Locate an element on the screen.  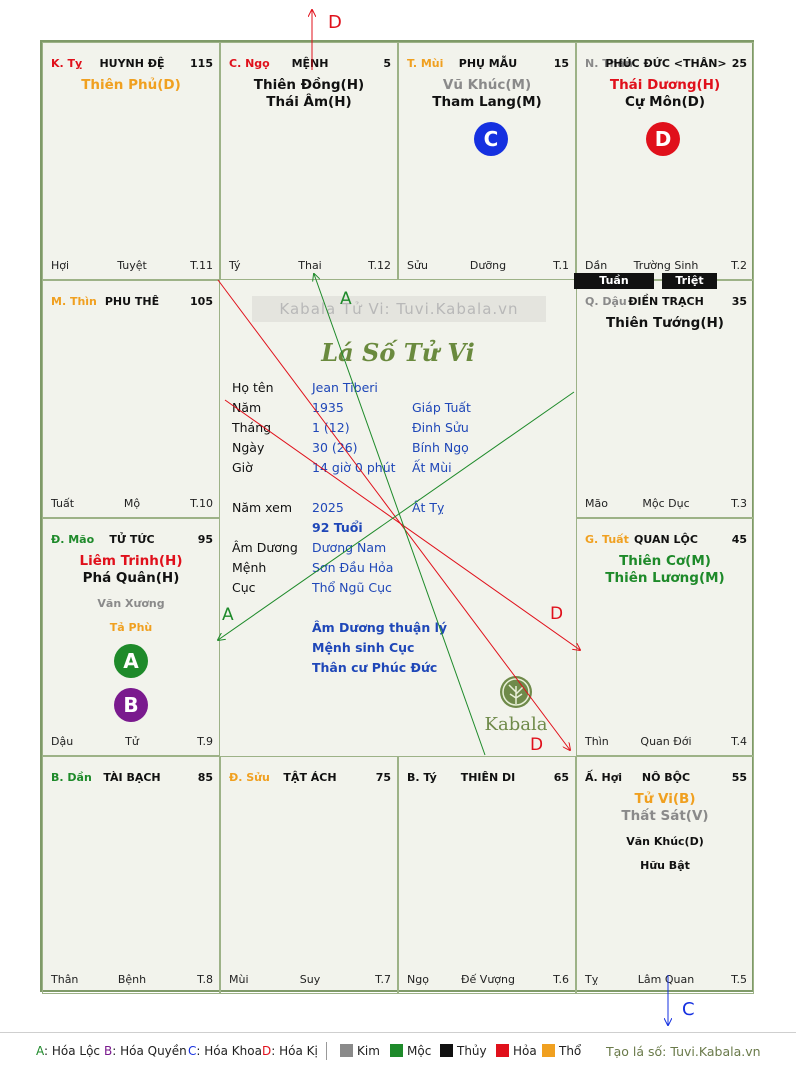
major-star: Tử Vi(B) is located at coordinates (665, 799).